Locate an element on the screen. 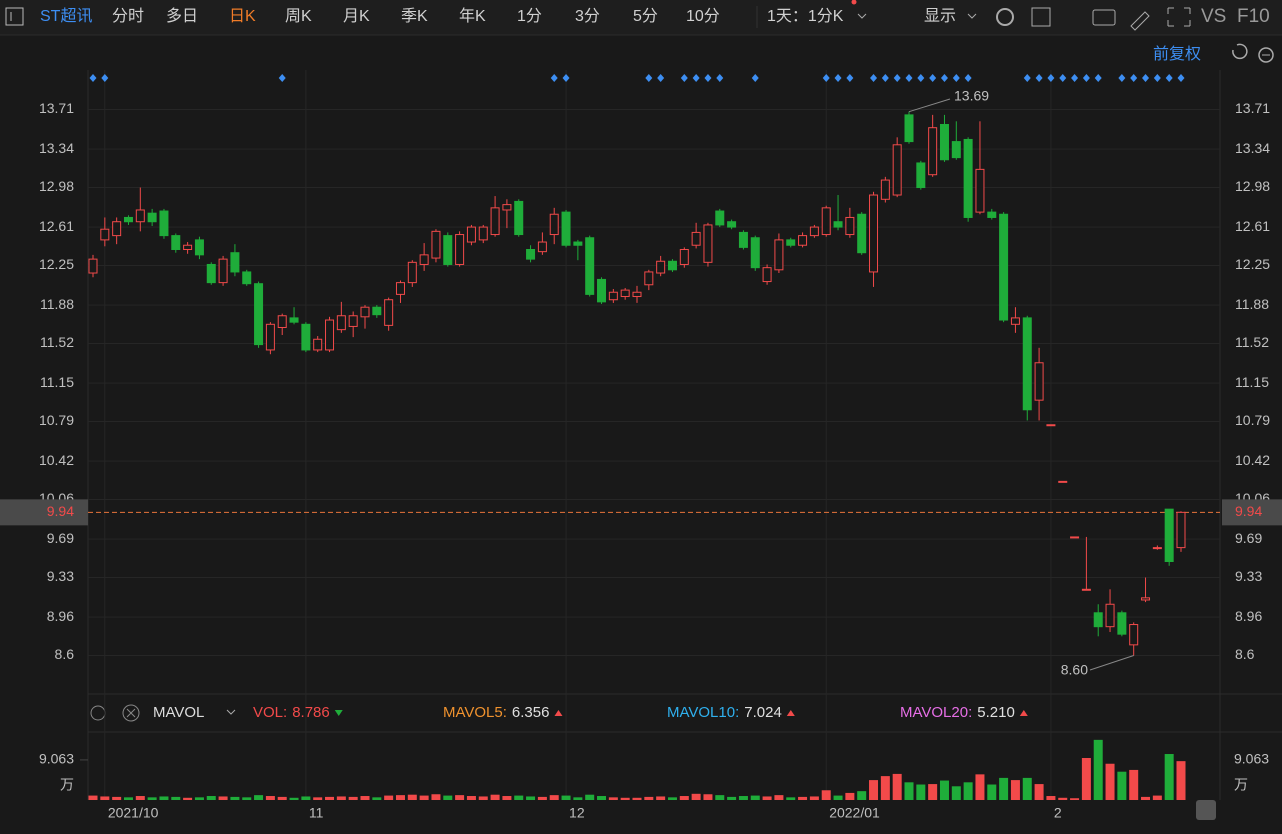 The image size is (1282, 834). display-select: 显示 is located at coordinates (940, 16).